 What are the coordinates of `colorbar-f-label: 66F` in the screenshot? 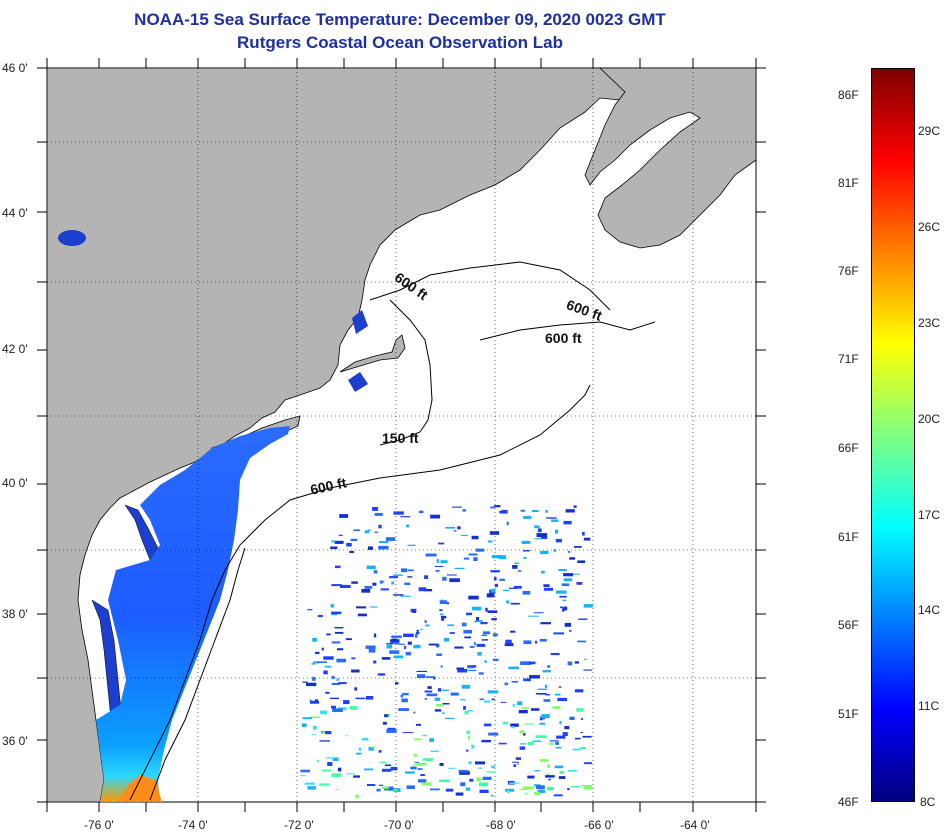 It's located at (848, 448).